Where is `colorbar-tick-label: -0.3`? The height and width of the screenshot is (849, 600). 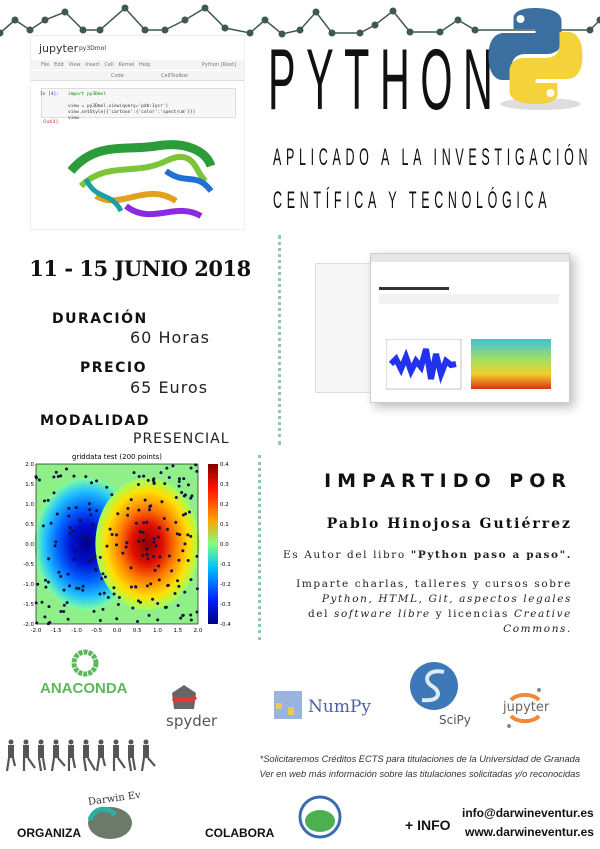 colorbar-tick-label: -0.3 is located at coordinates (225, 605).